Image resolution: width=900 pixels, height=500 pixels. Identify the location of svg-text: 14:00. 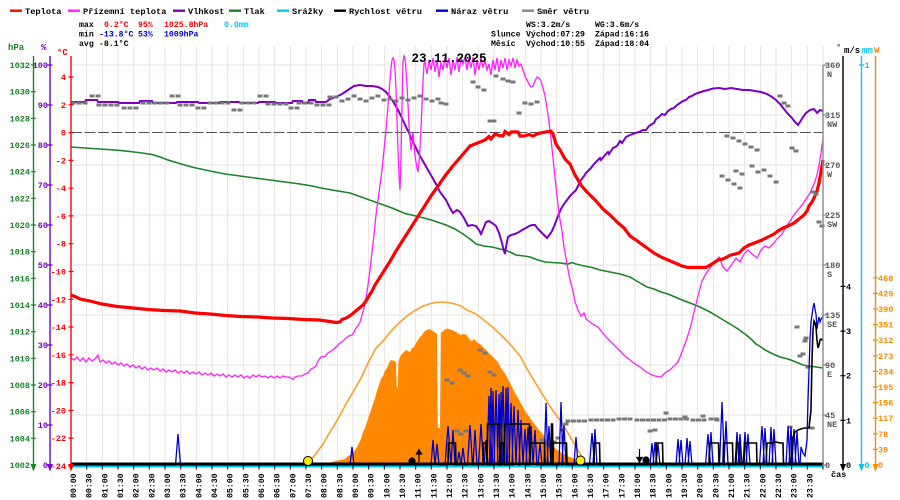
(513, 485).